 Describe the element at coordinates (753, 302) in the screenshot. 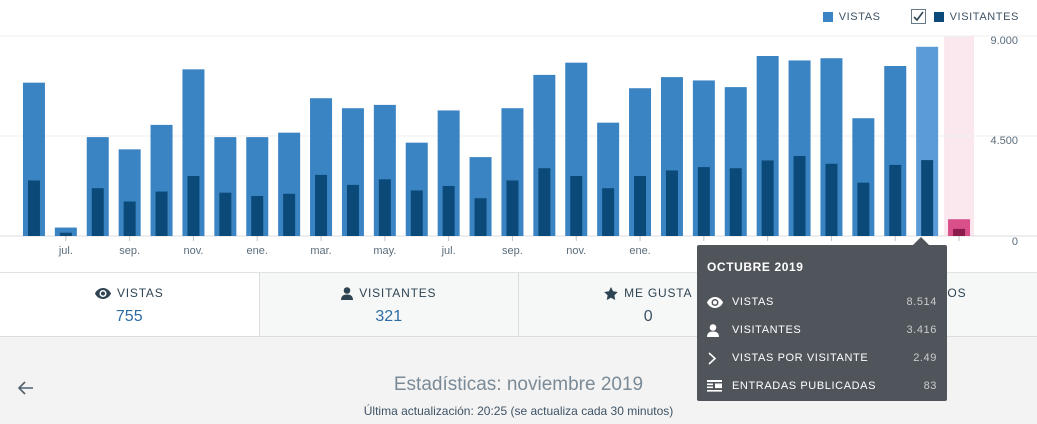

I see `tooltip-label-views: VISTAS` at that location.